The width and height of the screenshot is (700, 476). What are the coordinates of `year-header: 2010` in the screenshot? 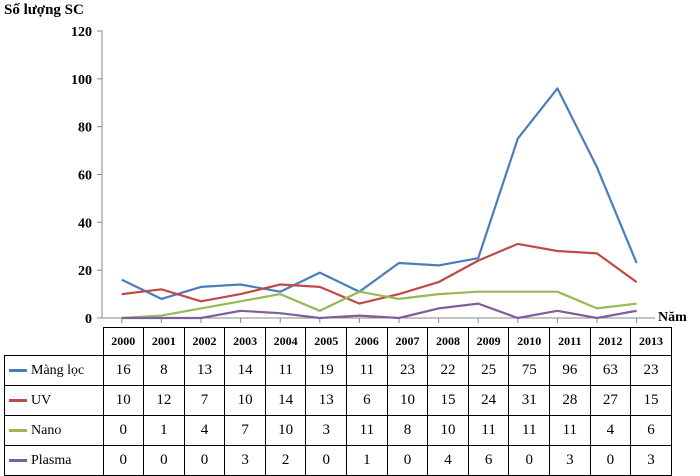 It's located at (529, 341).